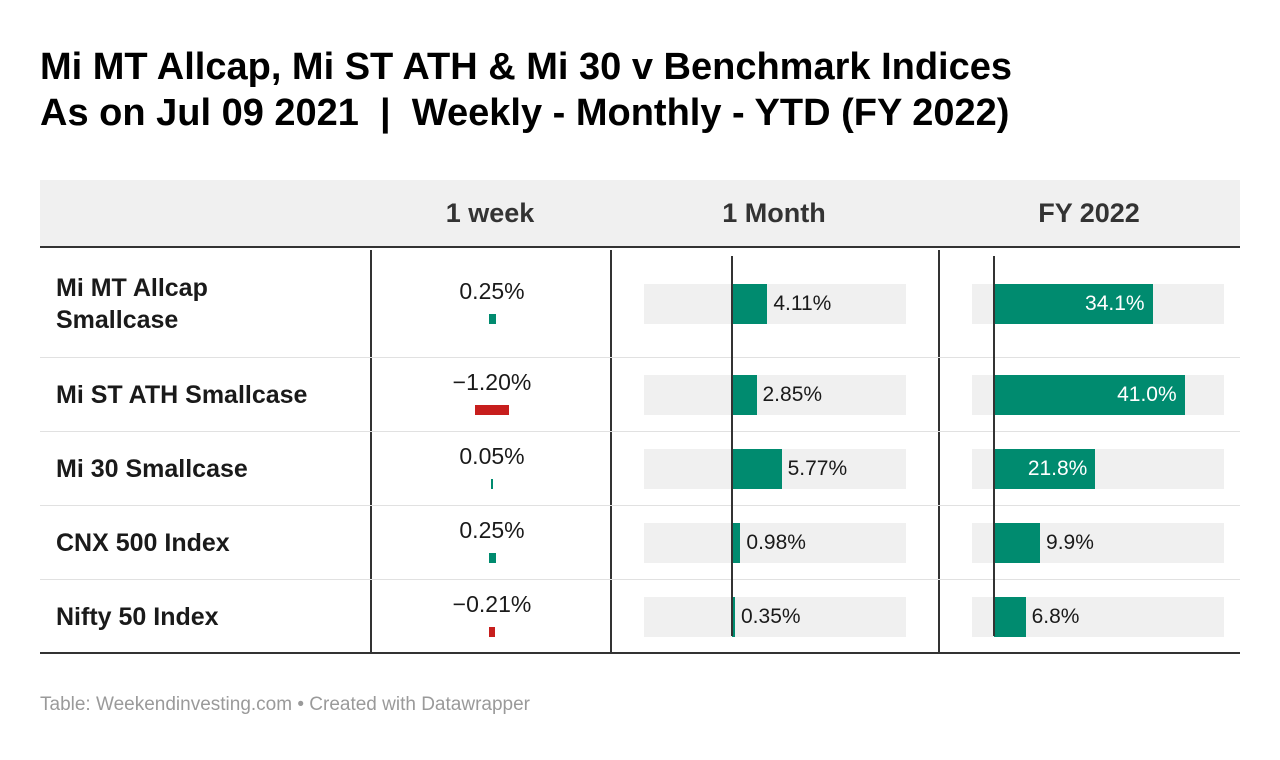  What do you see at coordinates (802, 303) in the screenshot?
I see `month-value: 4.11%` at bounding box center [802, 303].